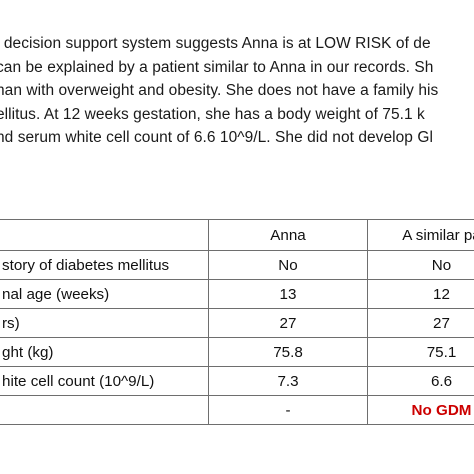 This screenshot has width=474, height=474. I want to click on similar-value: 27, so click(420, 323).